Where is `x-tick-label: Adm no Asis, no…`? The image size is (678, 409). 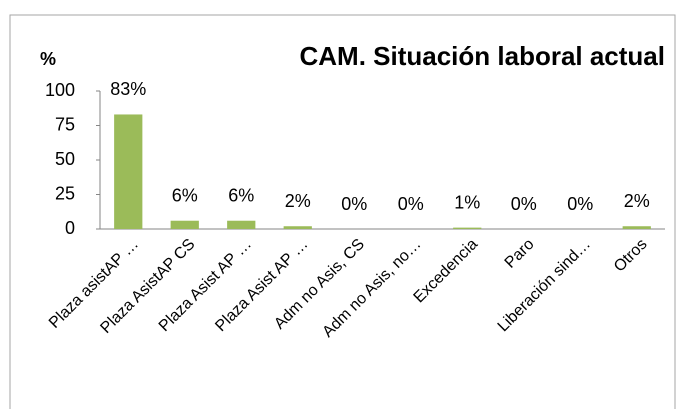
x-tick-label: Adm no Asis, no… is located at coordinates (371, 288).